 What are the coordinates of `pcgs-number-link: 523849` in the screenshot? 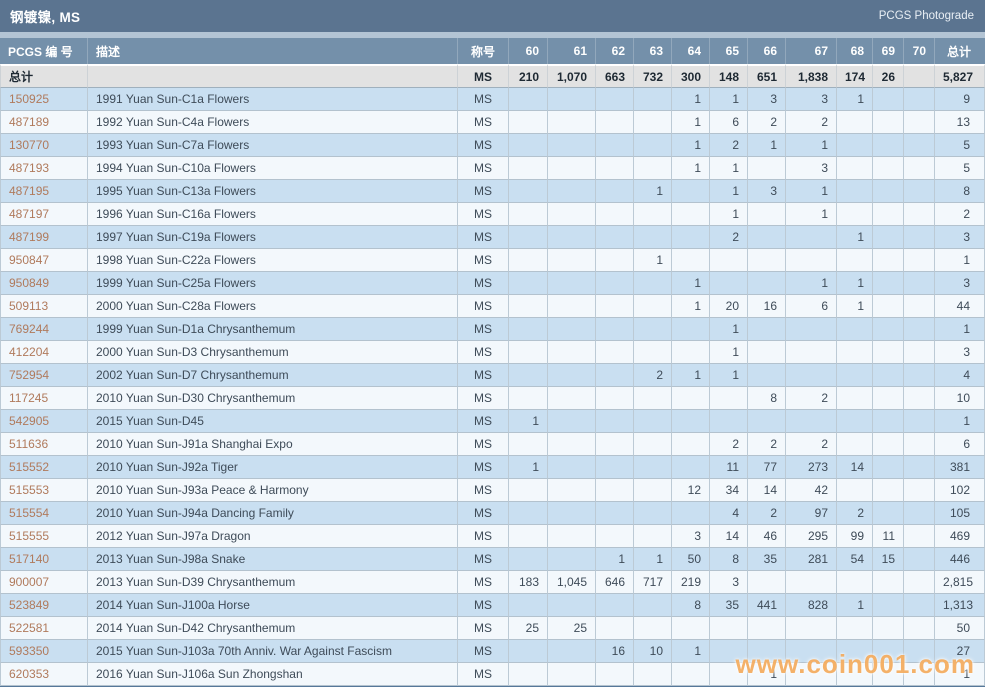 It's located at (44, 605).